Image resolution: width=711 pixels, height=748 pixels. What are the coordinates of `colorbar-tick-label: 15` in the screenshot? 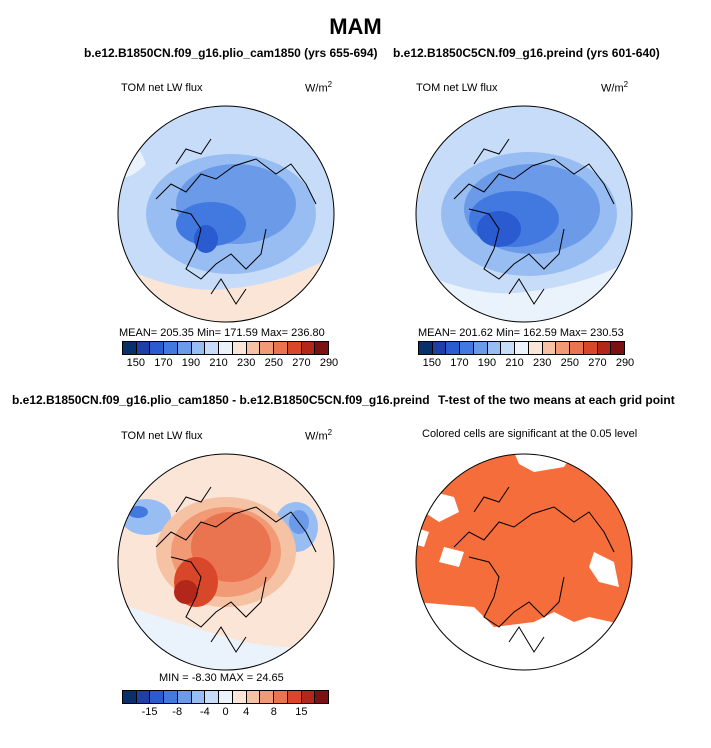 It's located at (301, 712).